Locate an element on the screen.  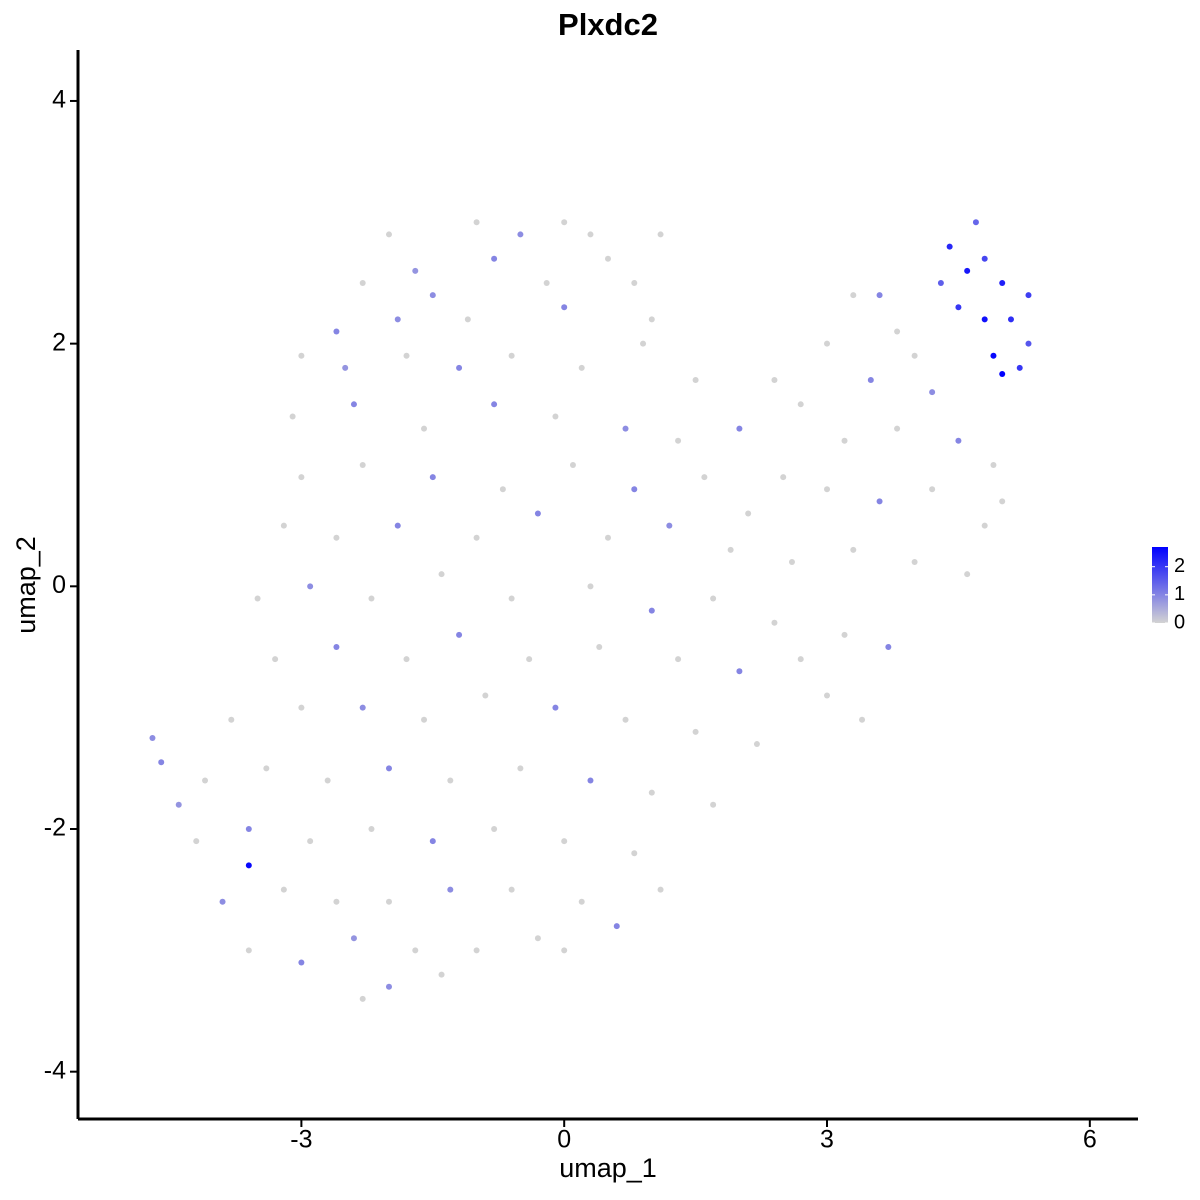
y-tick-label: 4 is located at coordinates (59, 100).